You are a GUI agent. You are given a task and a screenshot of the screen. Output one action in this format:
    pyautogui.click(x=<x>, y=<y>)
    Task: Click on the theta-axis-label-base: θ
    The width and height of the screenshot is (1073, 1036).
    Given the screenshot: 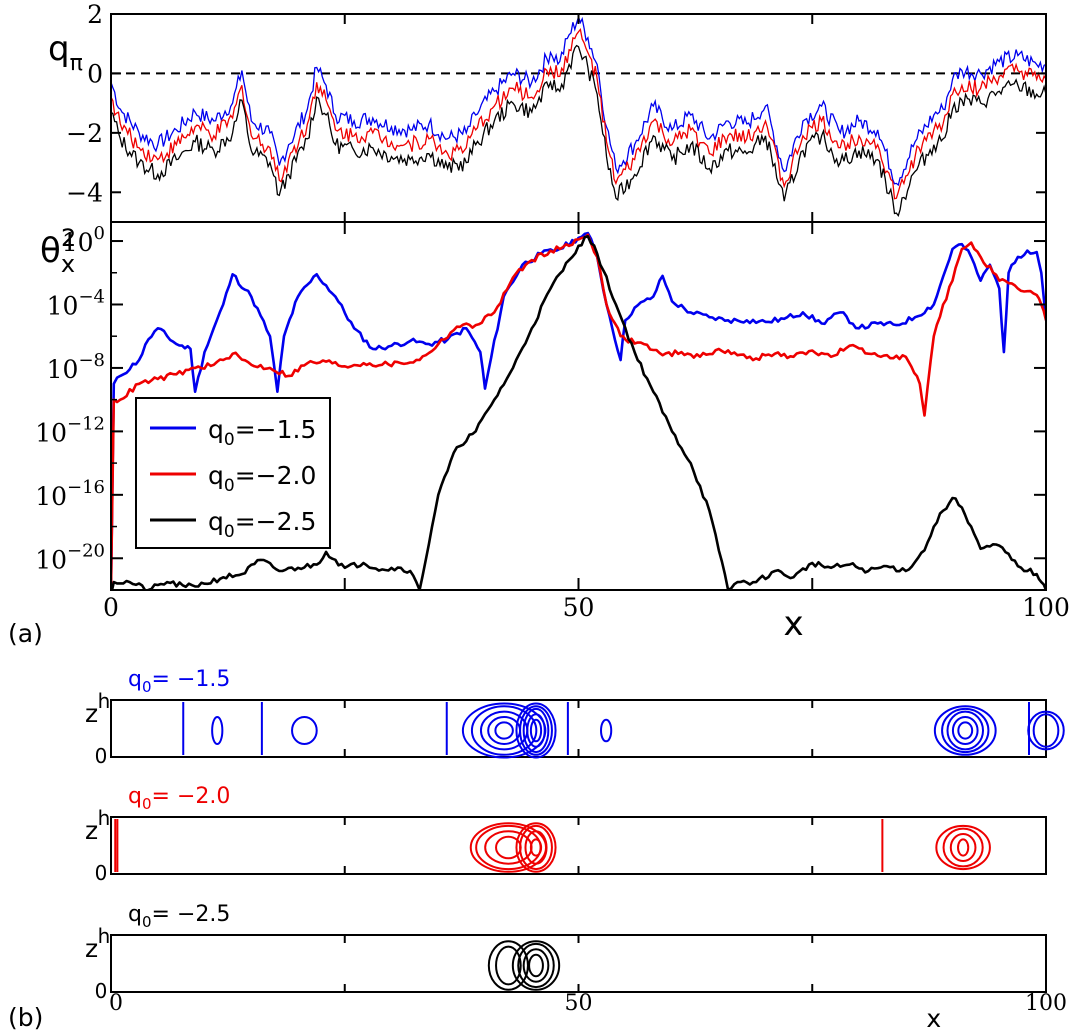 What is the action you would take?
    pyautogui.click(x=50, y=251)
    